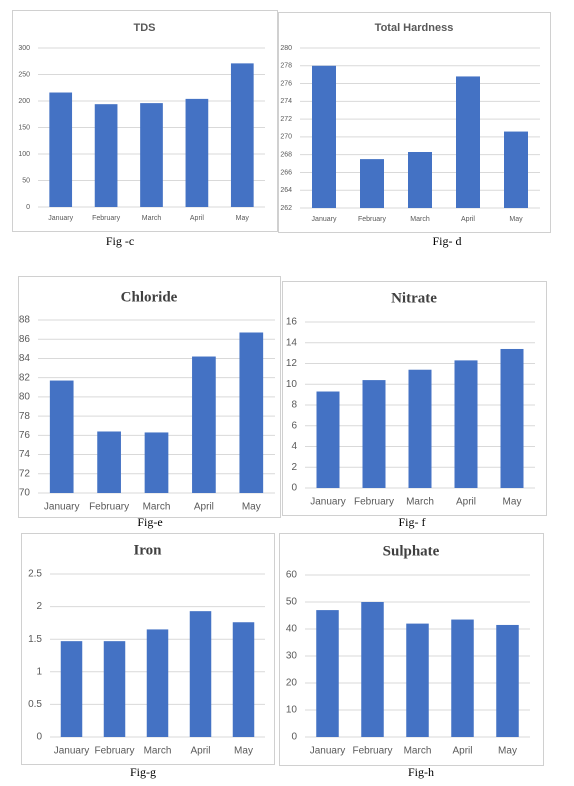 The image size is (574, 786). Describe the element at coordinates (286, 155) in the screenshot. I see `y-tick-label: 268` at that location.